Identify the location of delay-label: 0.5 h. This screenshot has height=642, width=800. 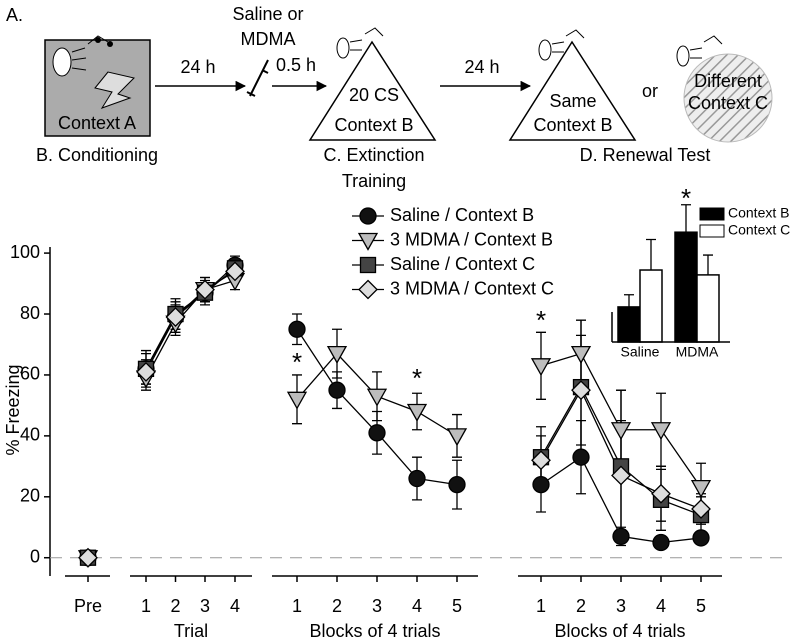
(296, 65).